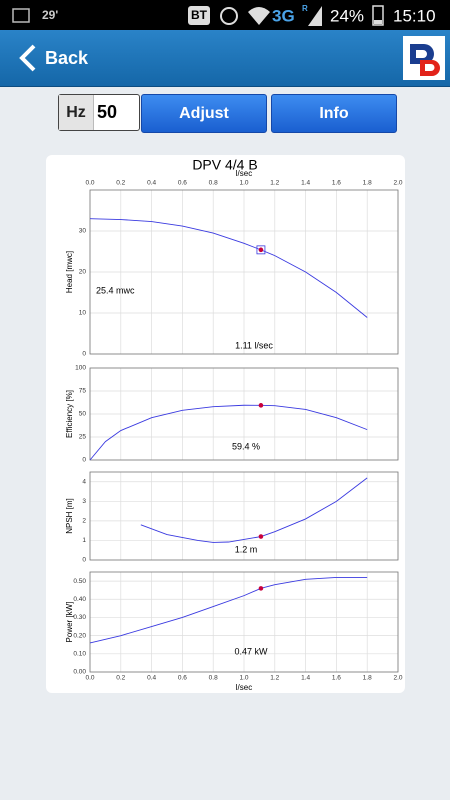 This screenshot has width=450, height=800. Describe the element at coordinates (259, 16) in the screenshot. I see `wifi-icon` at that location.